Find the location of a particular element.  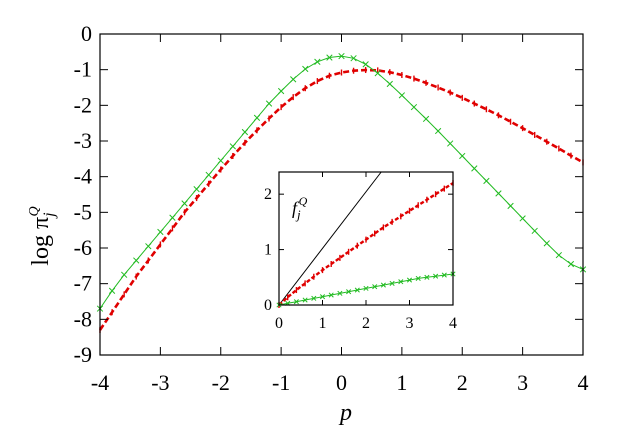

main-y-tick-label: -5 is located at coordinates (83, 211).